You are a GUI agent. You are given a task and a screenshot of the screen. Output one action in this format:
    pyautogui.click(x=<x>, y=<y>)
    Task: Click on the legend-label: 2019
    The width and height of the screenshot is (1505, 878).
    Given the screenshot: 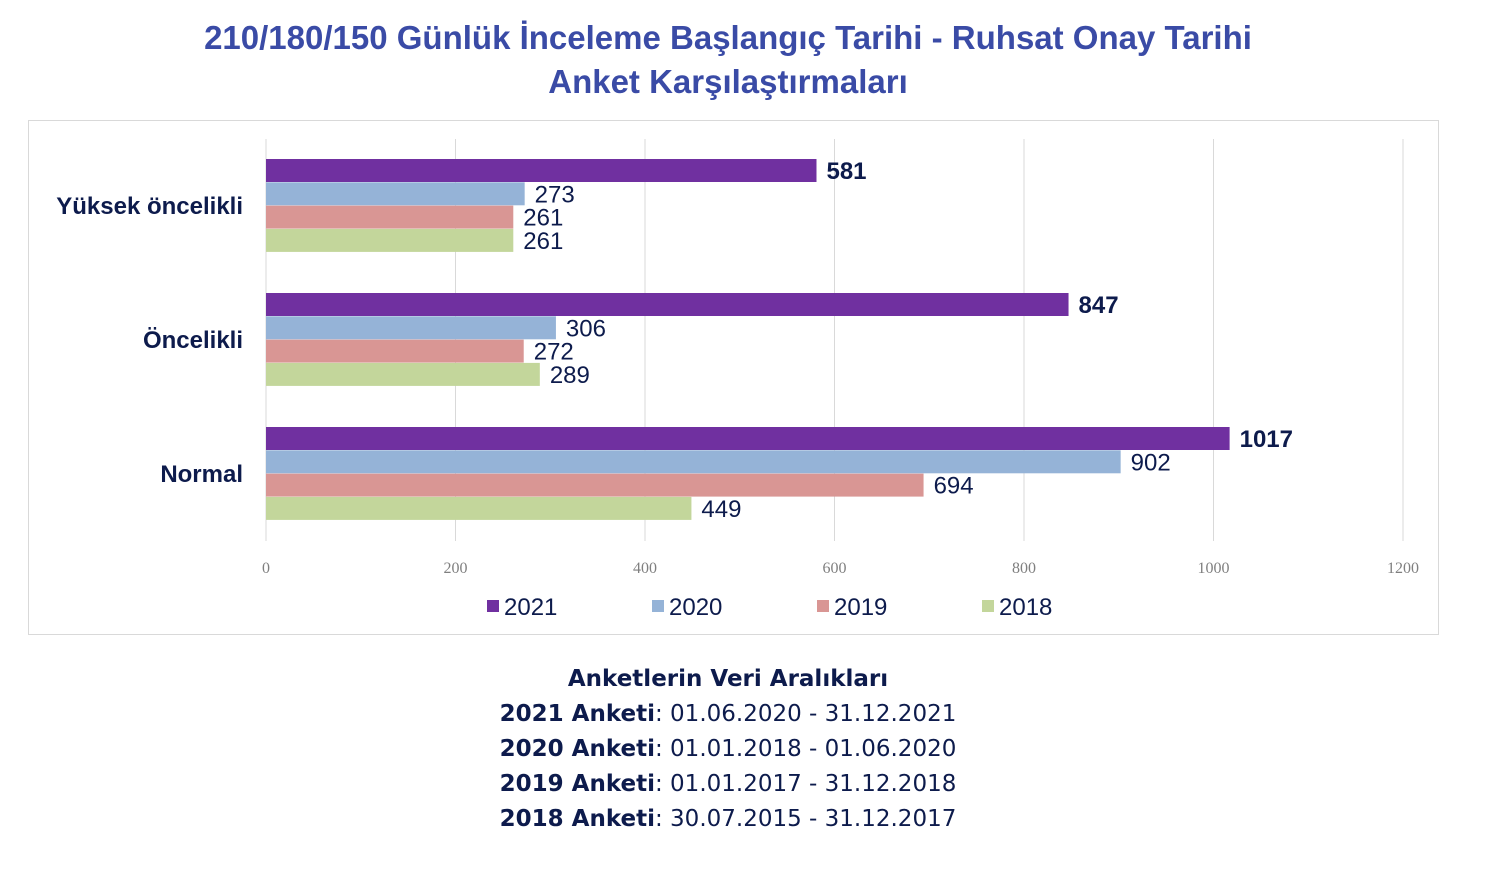 What is the action you would take?
    pyautogui.click(x=860, y=607)
    